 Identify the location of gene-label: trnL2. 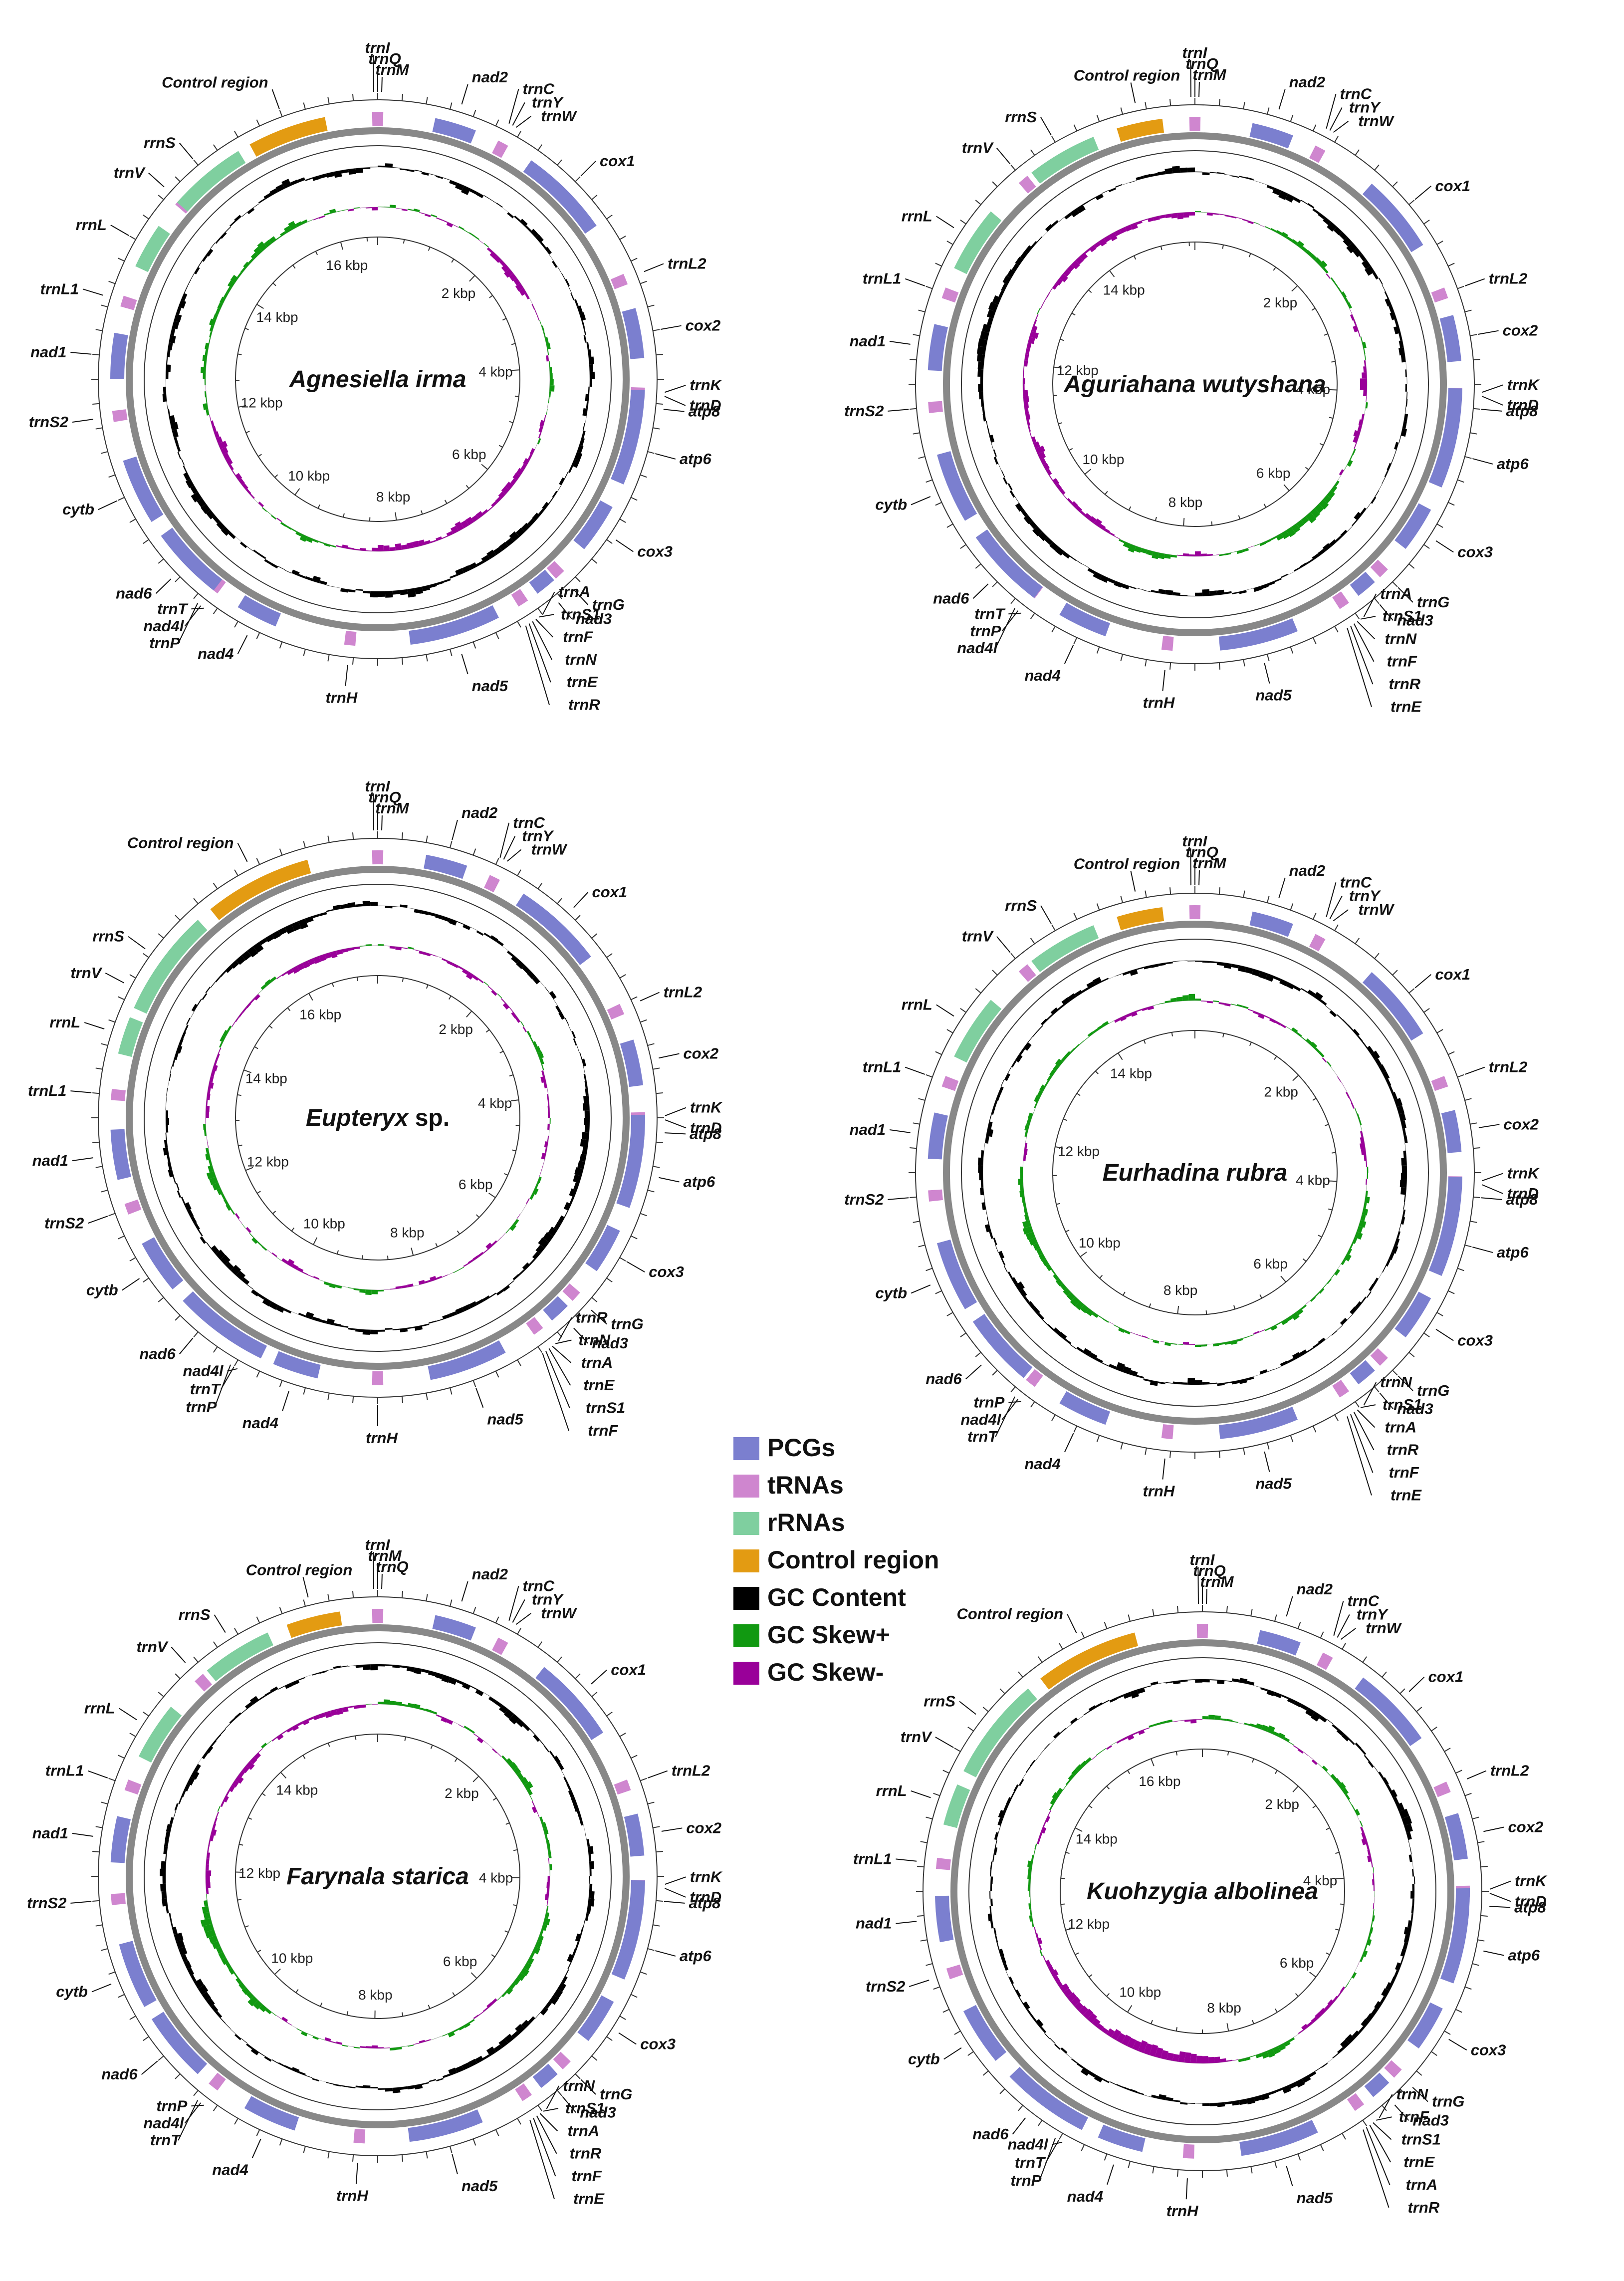
(1508, 1067).